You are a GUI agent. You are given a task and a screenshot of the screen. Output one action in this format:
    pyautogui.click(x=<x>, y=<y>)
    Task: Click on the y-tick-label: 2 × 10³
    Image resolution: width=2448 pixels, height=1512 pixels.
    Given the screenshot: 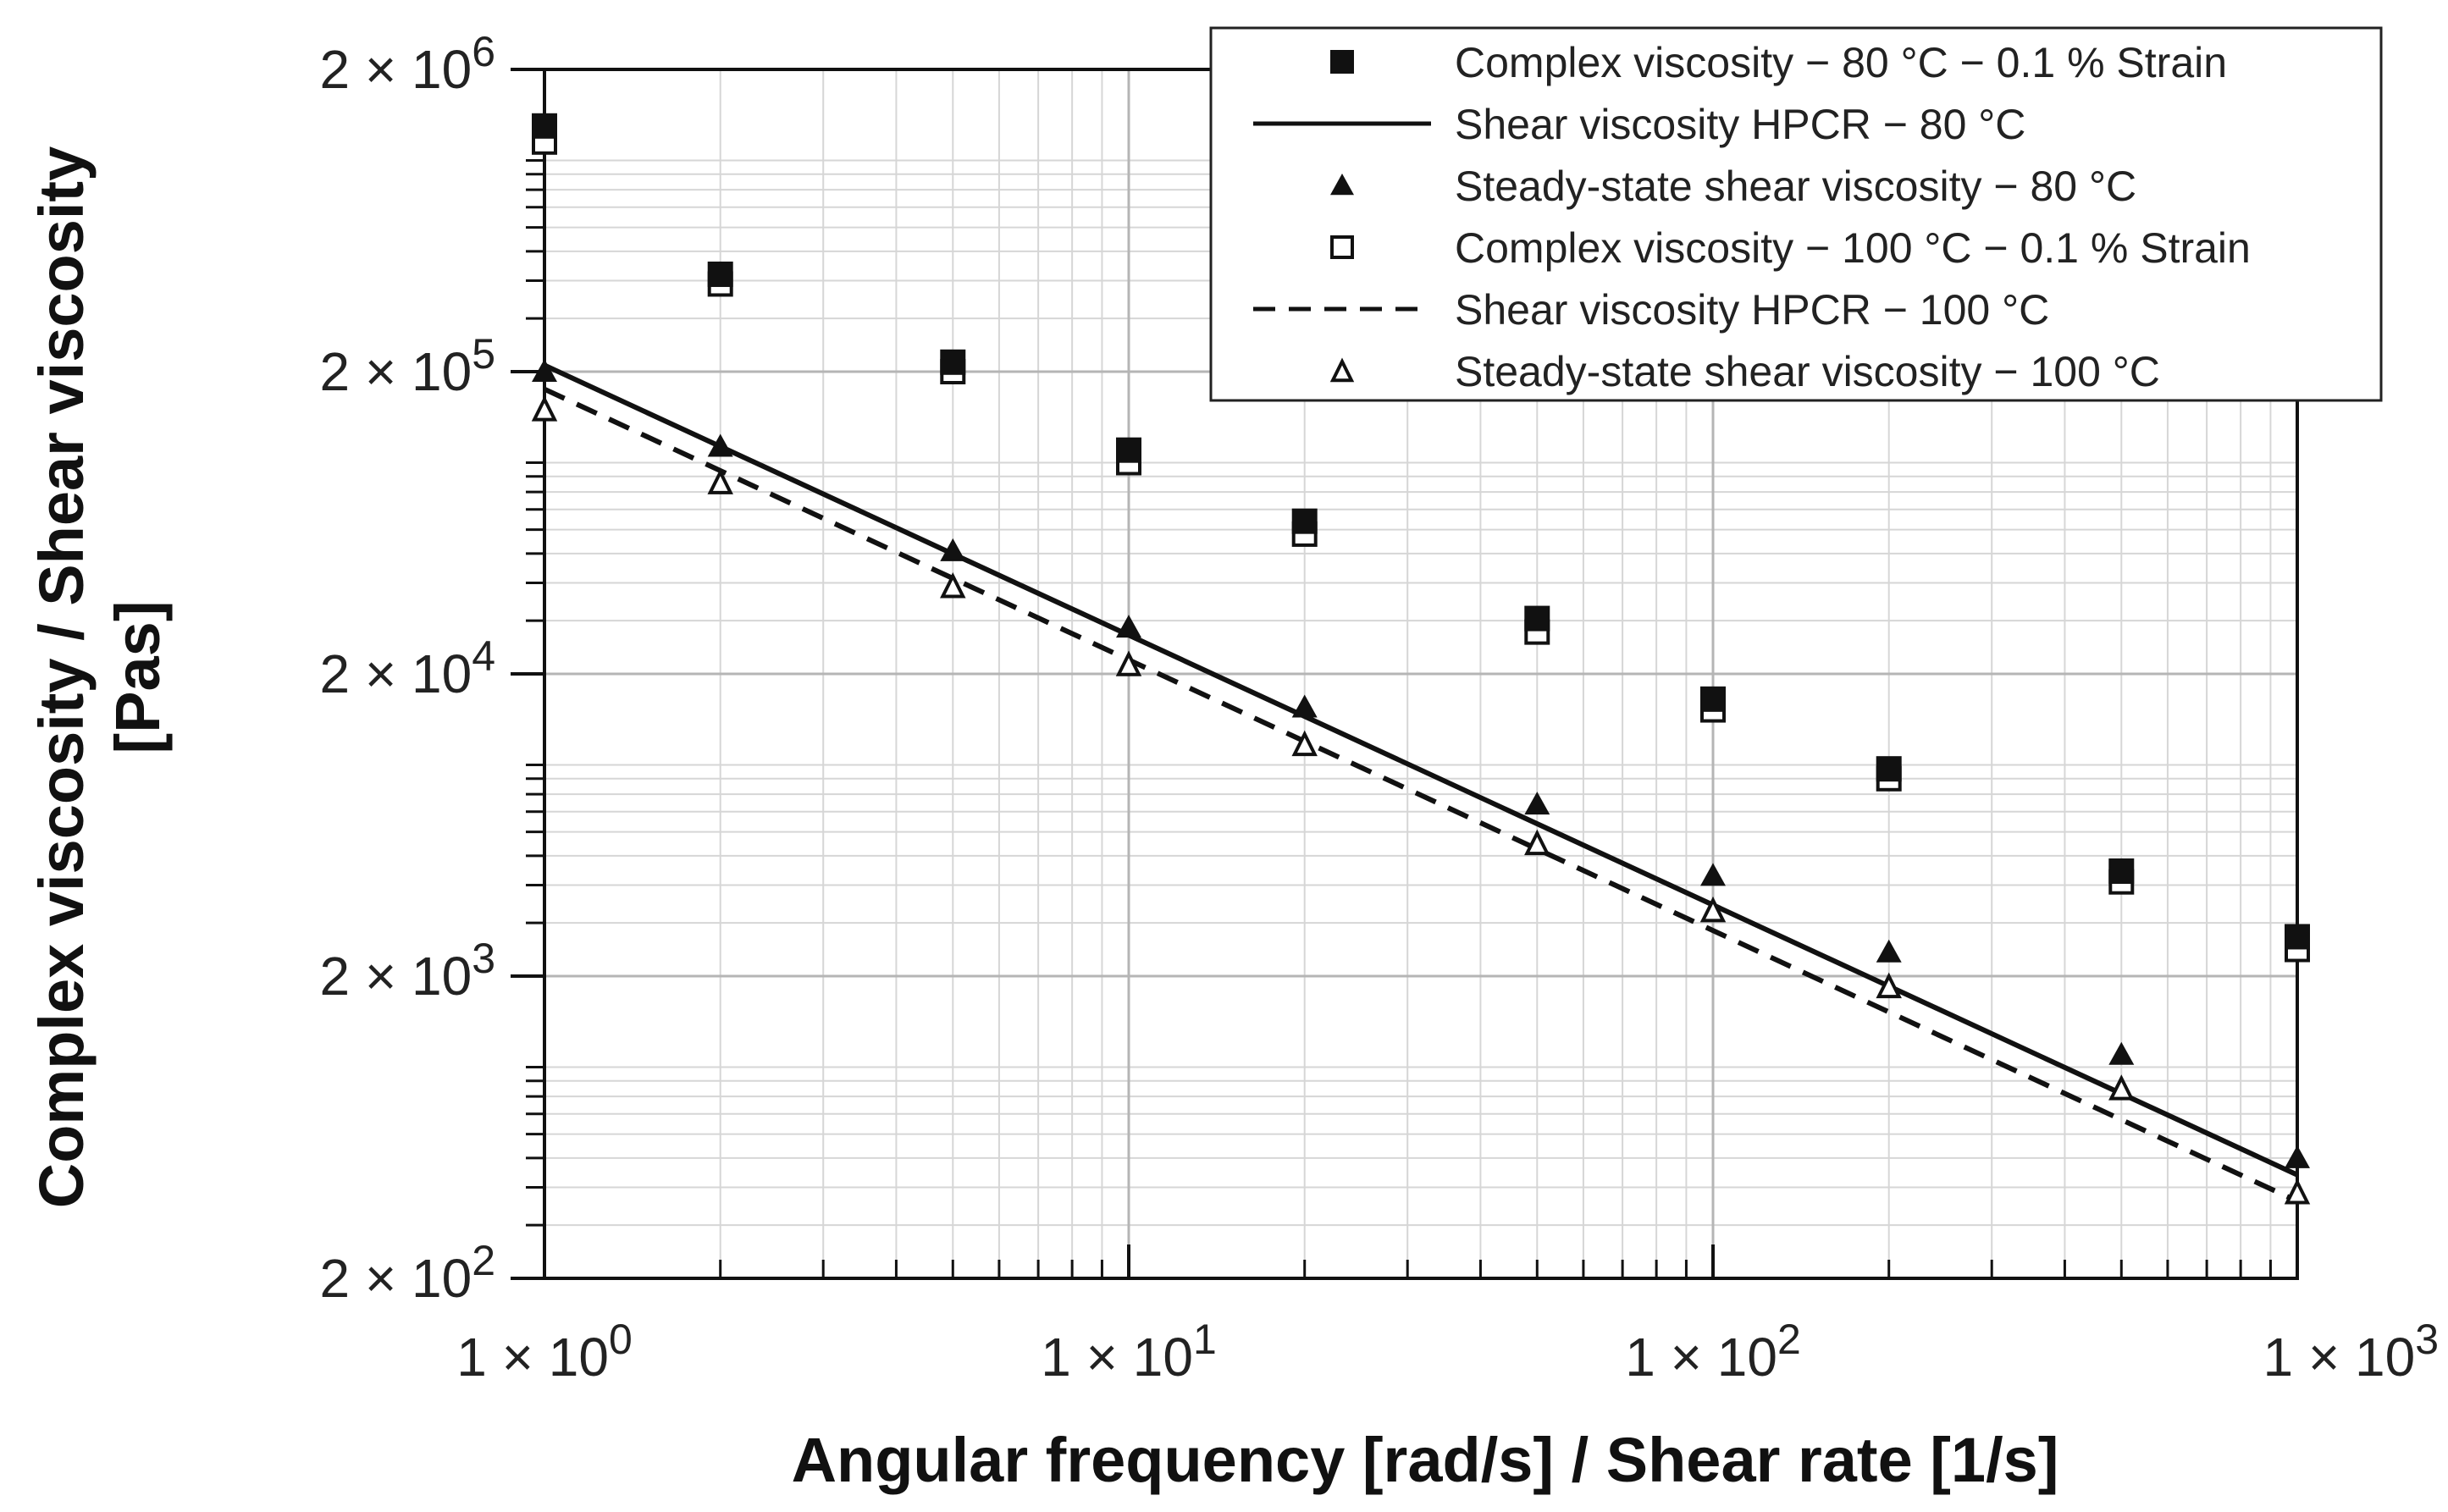 What is the action you would take?
    pyautogui.click(x=407, y=971)
    